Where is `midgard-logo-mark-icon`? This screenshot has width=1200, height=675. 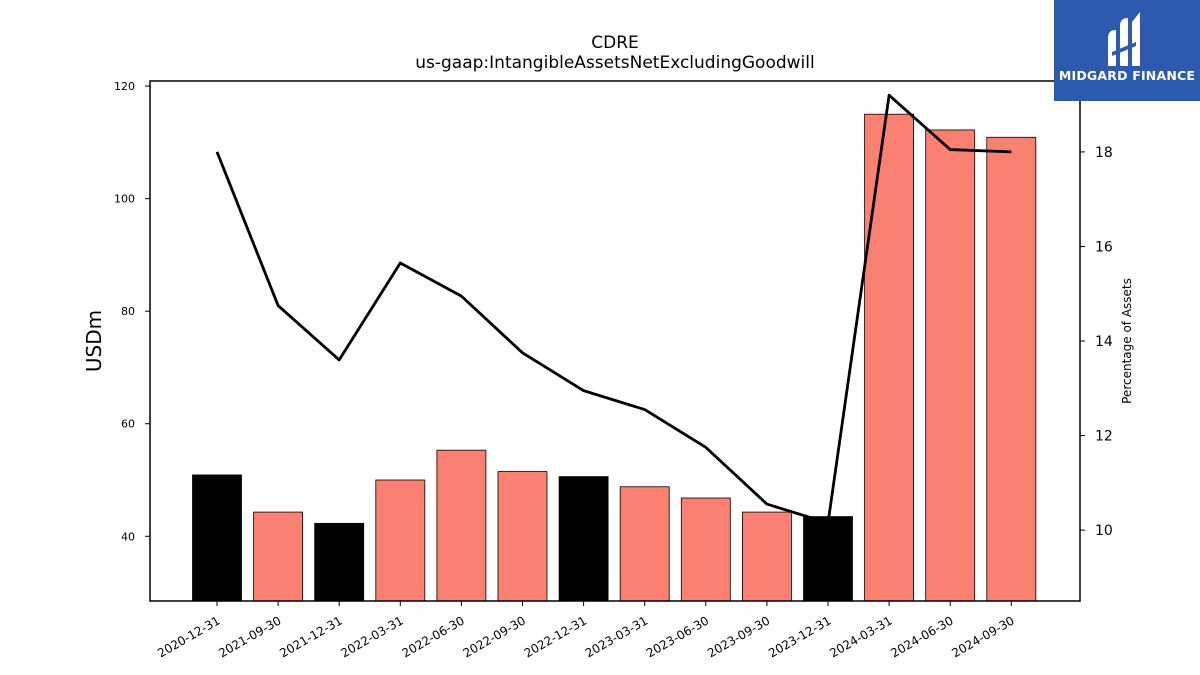
midgard-logo-mark-icon is located at coordinates (1124, 39).